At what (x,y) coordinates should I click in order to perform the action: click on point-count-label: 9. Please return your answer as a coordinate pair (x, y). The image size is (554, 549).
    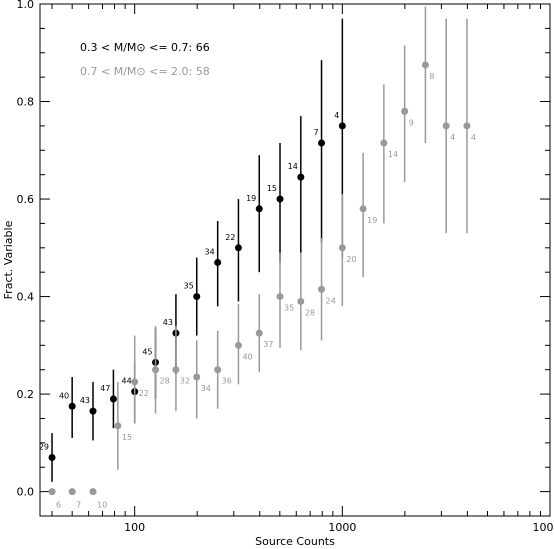
    Looking at the image, I should click on (411, 122).